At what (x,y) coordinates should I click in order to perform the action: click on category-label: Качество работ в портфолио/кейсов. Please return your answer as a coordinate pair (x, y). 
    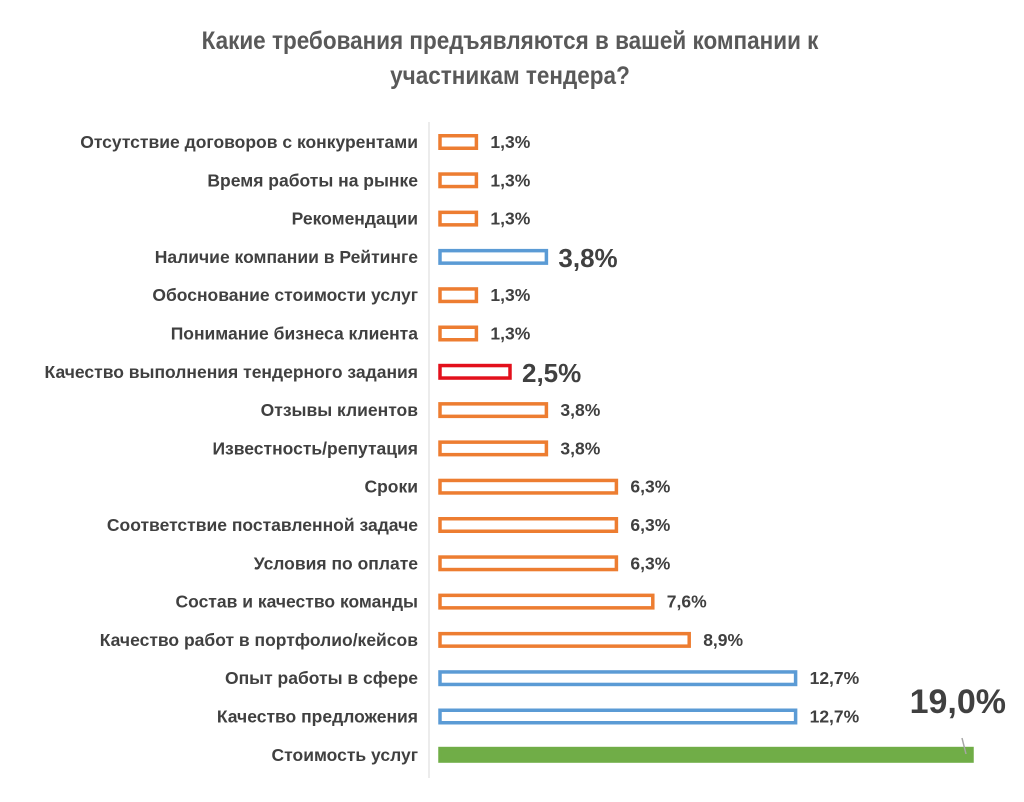
    Looking at the image, I should click on (259, 640).